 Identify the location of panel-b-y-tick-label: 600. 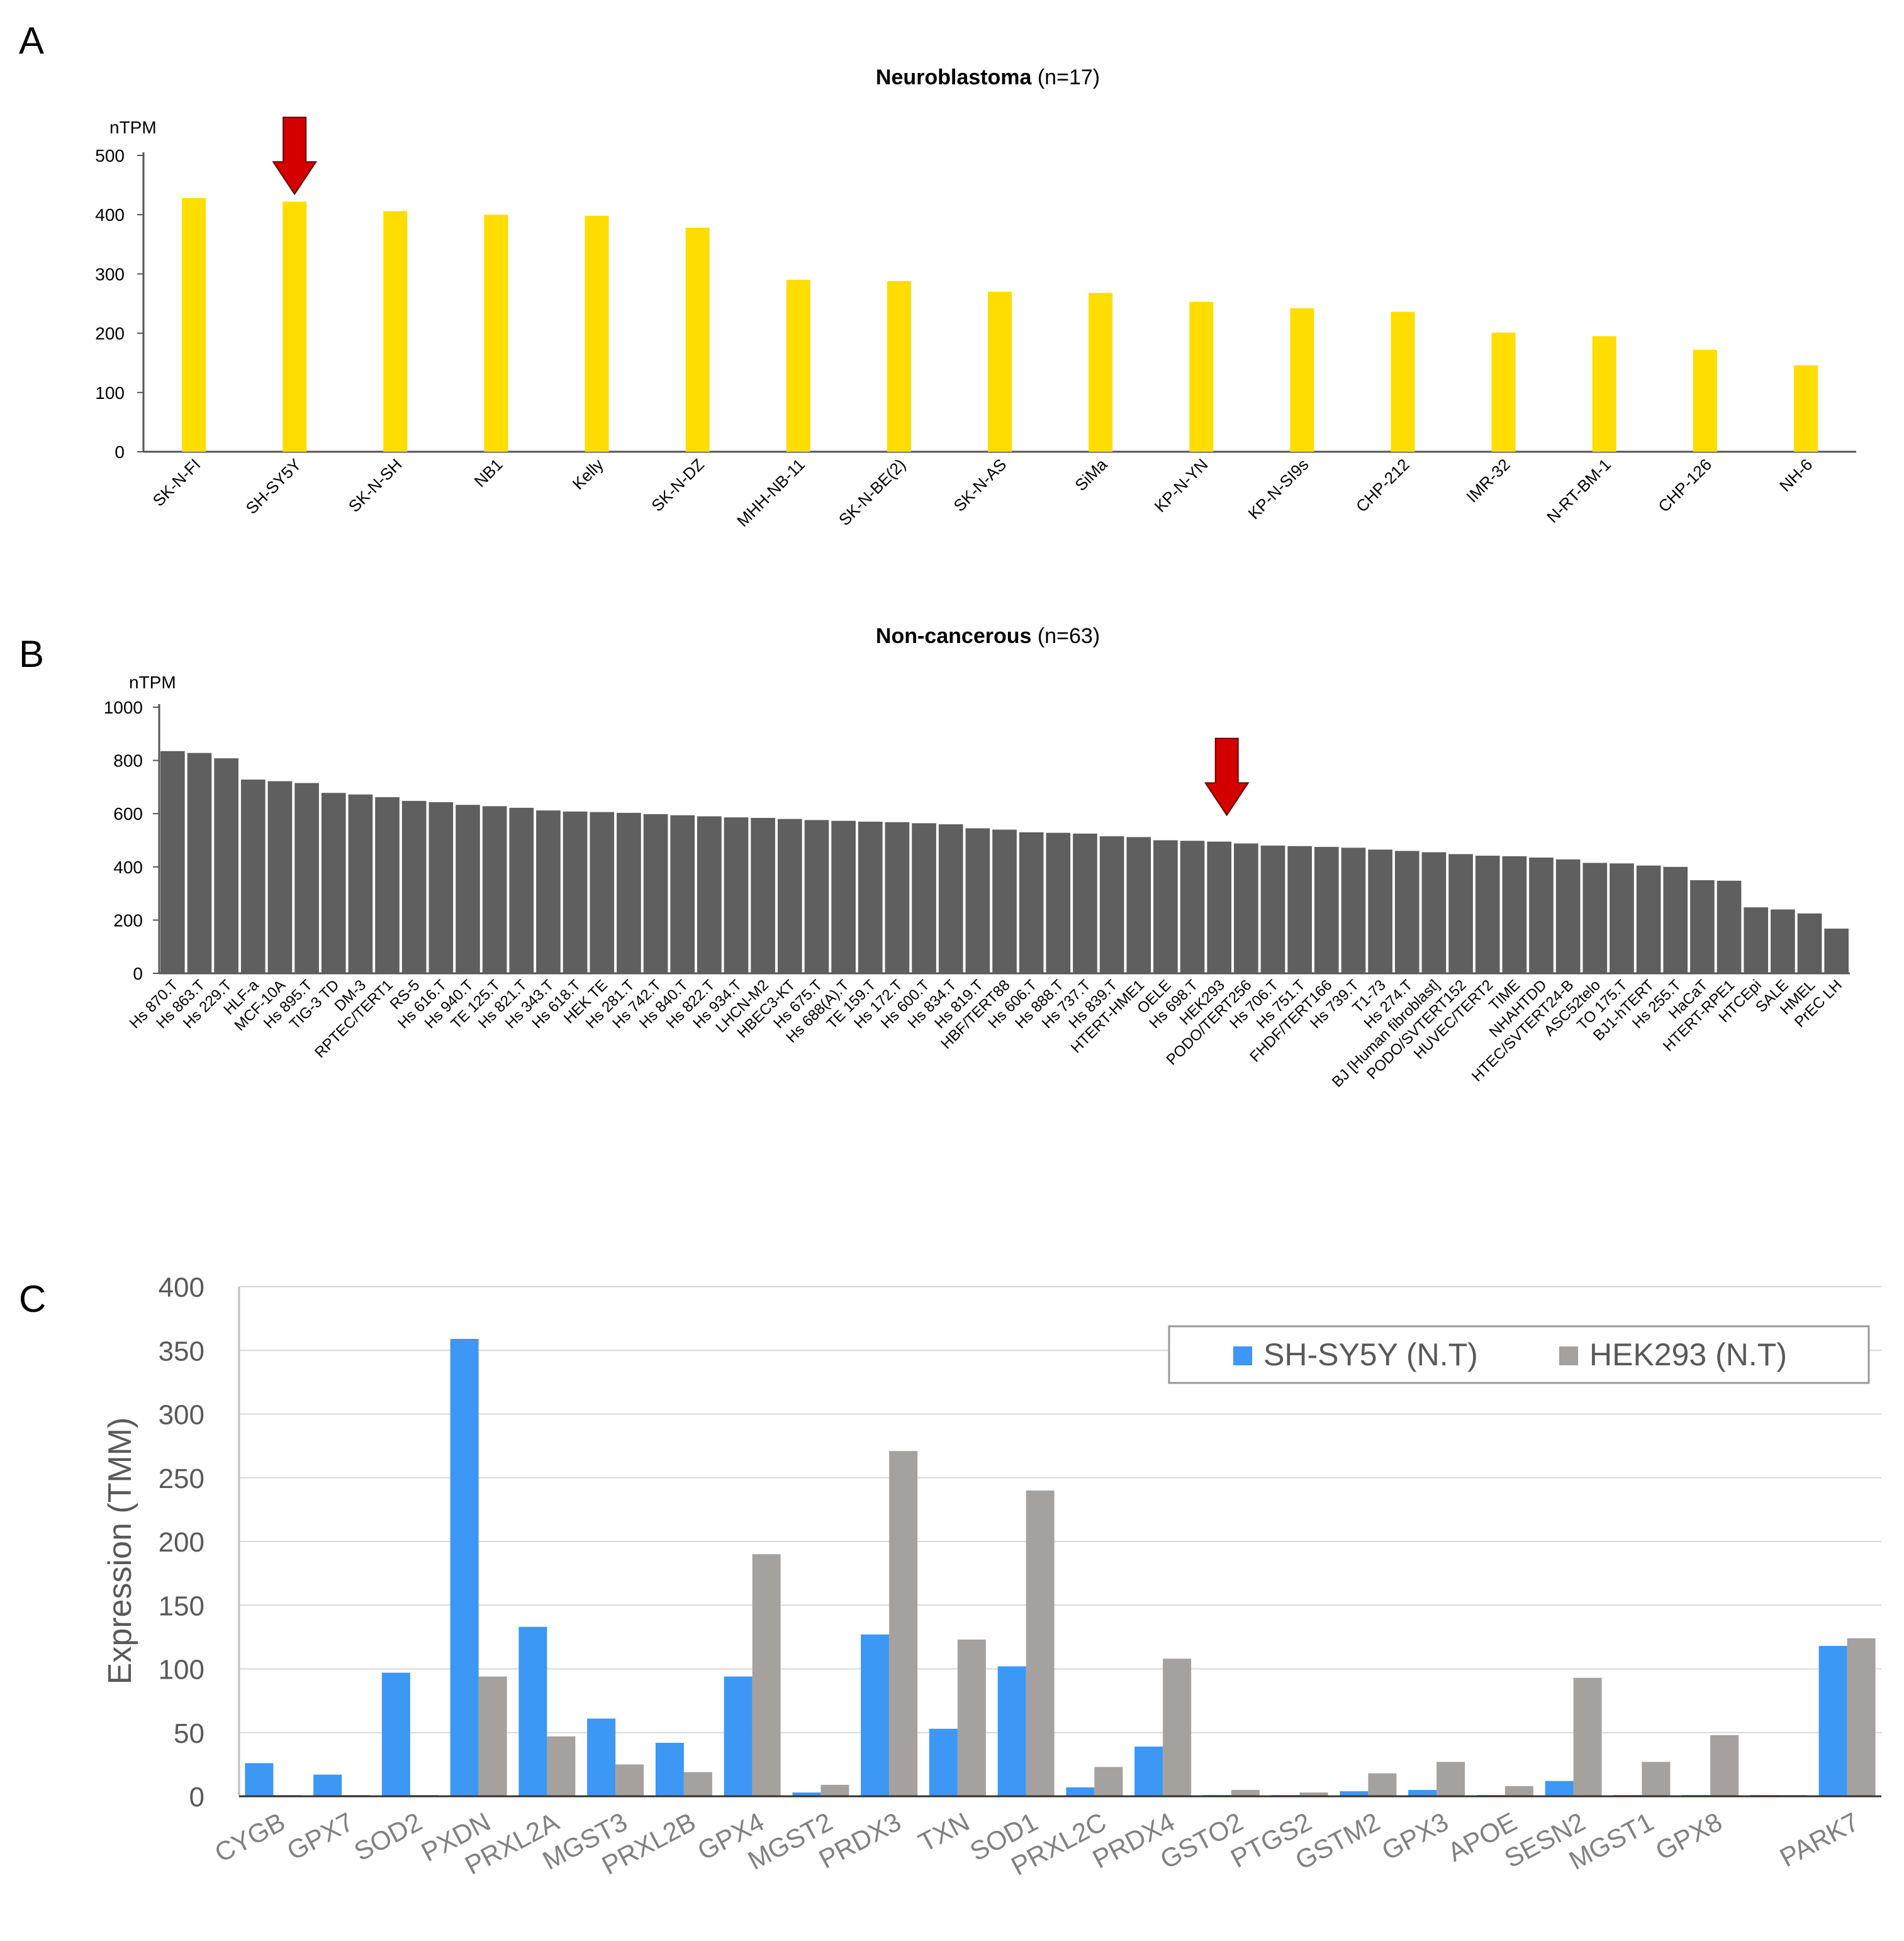
(128, 814).